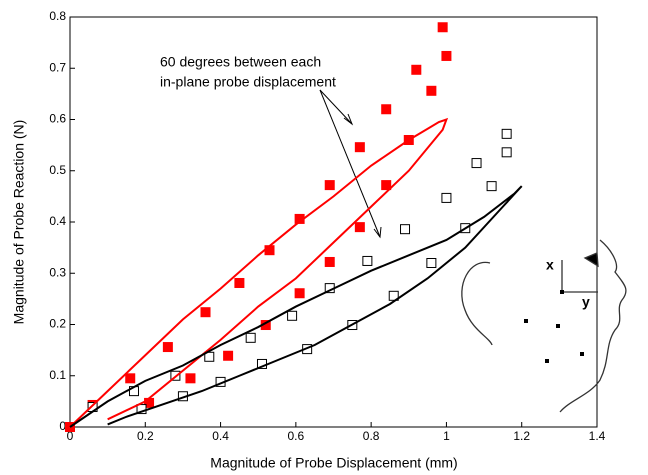 The width and height of the screenshot is (648, 475). Describe the element at coordinates (521, 436) in the screenshot. I see `x-tick-label: 1.2` at that location.